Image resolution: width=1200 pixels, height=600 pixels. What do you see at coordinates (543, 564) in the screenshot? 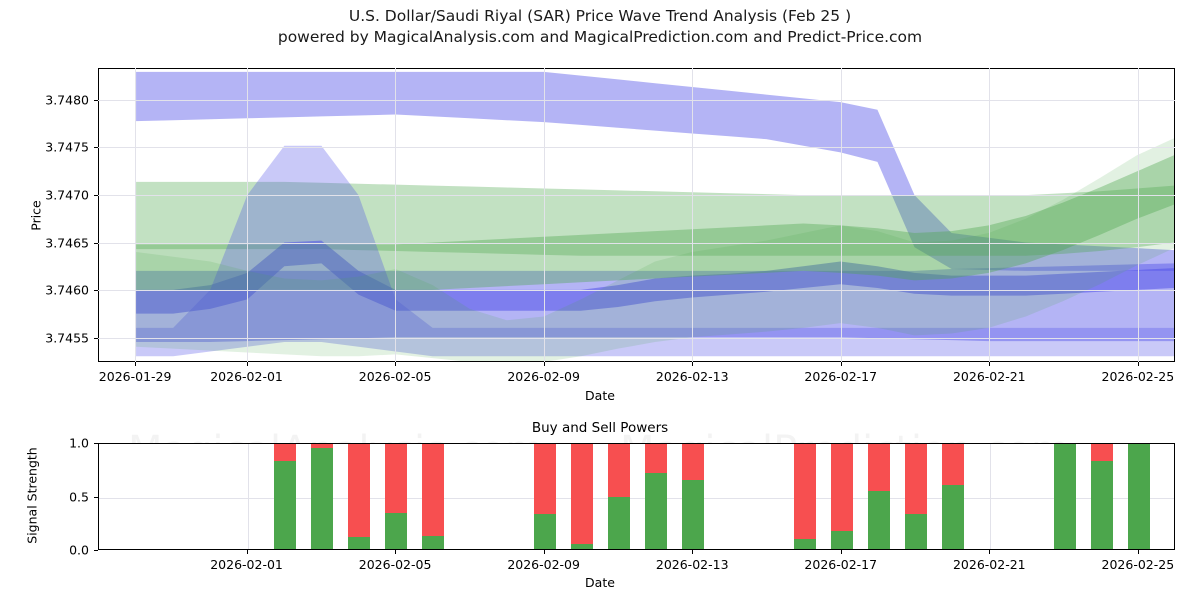
I see `powers-x-tick-label: 2026-02-09` at bounding box center [543, 564].